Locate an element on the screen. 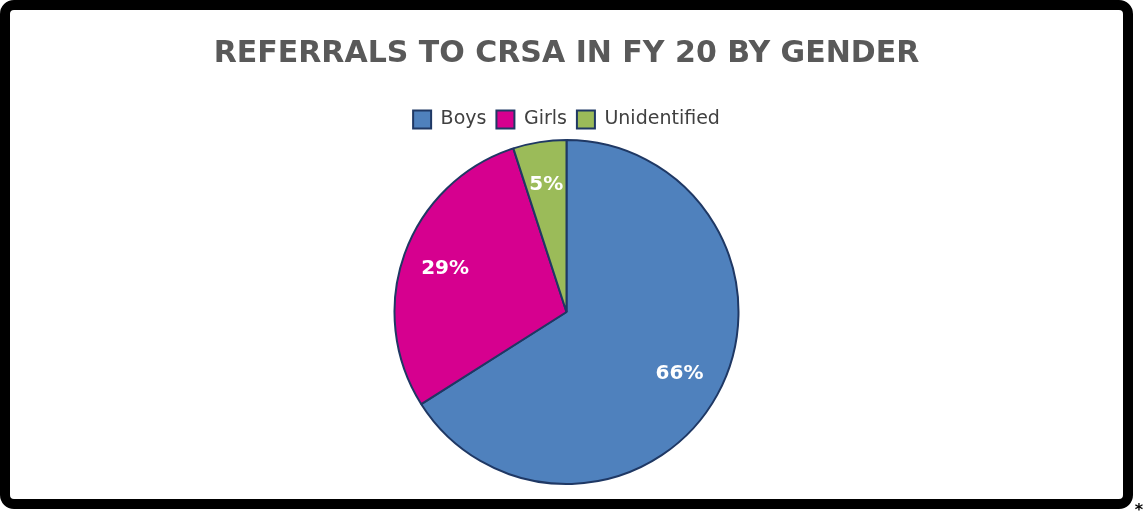 Image resolution: width=1143 pixels, height=519 pixels. data-label: 66% is located at coordinates (679, 372).